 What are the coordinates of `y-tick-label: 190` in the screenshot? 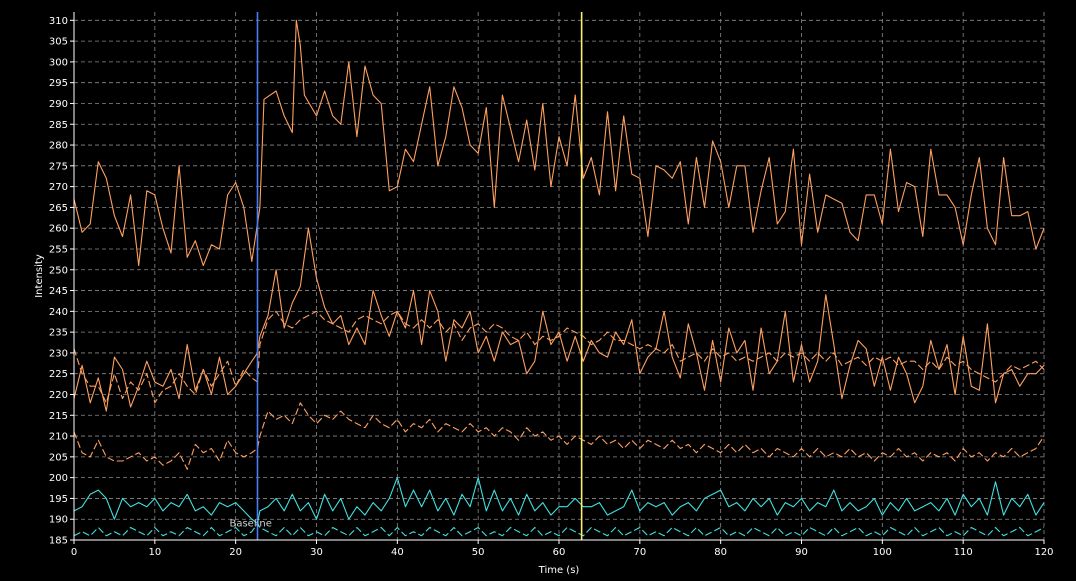 It's located at (58, 520).